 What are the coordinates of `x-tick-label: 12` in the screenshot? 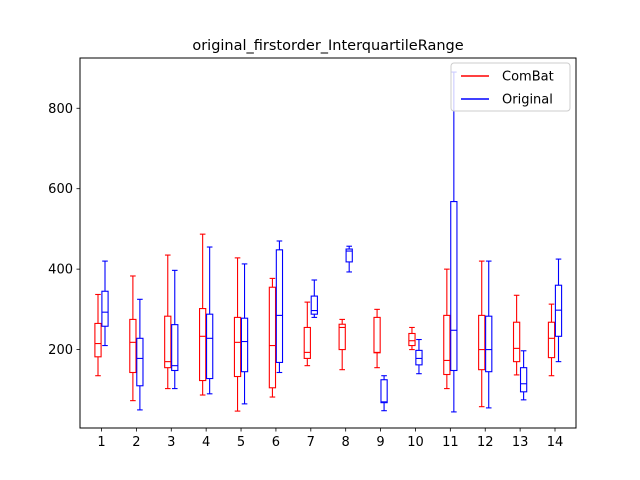 It's located at (485, 442).